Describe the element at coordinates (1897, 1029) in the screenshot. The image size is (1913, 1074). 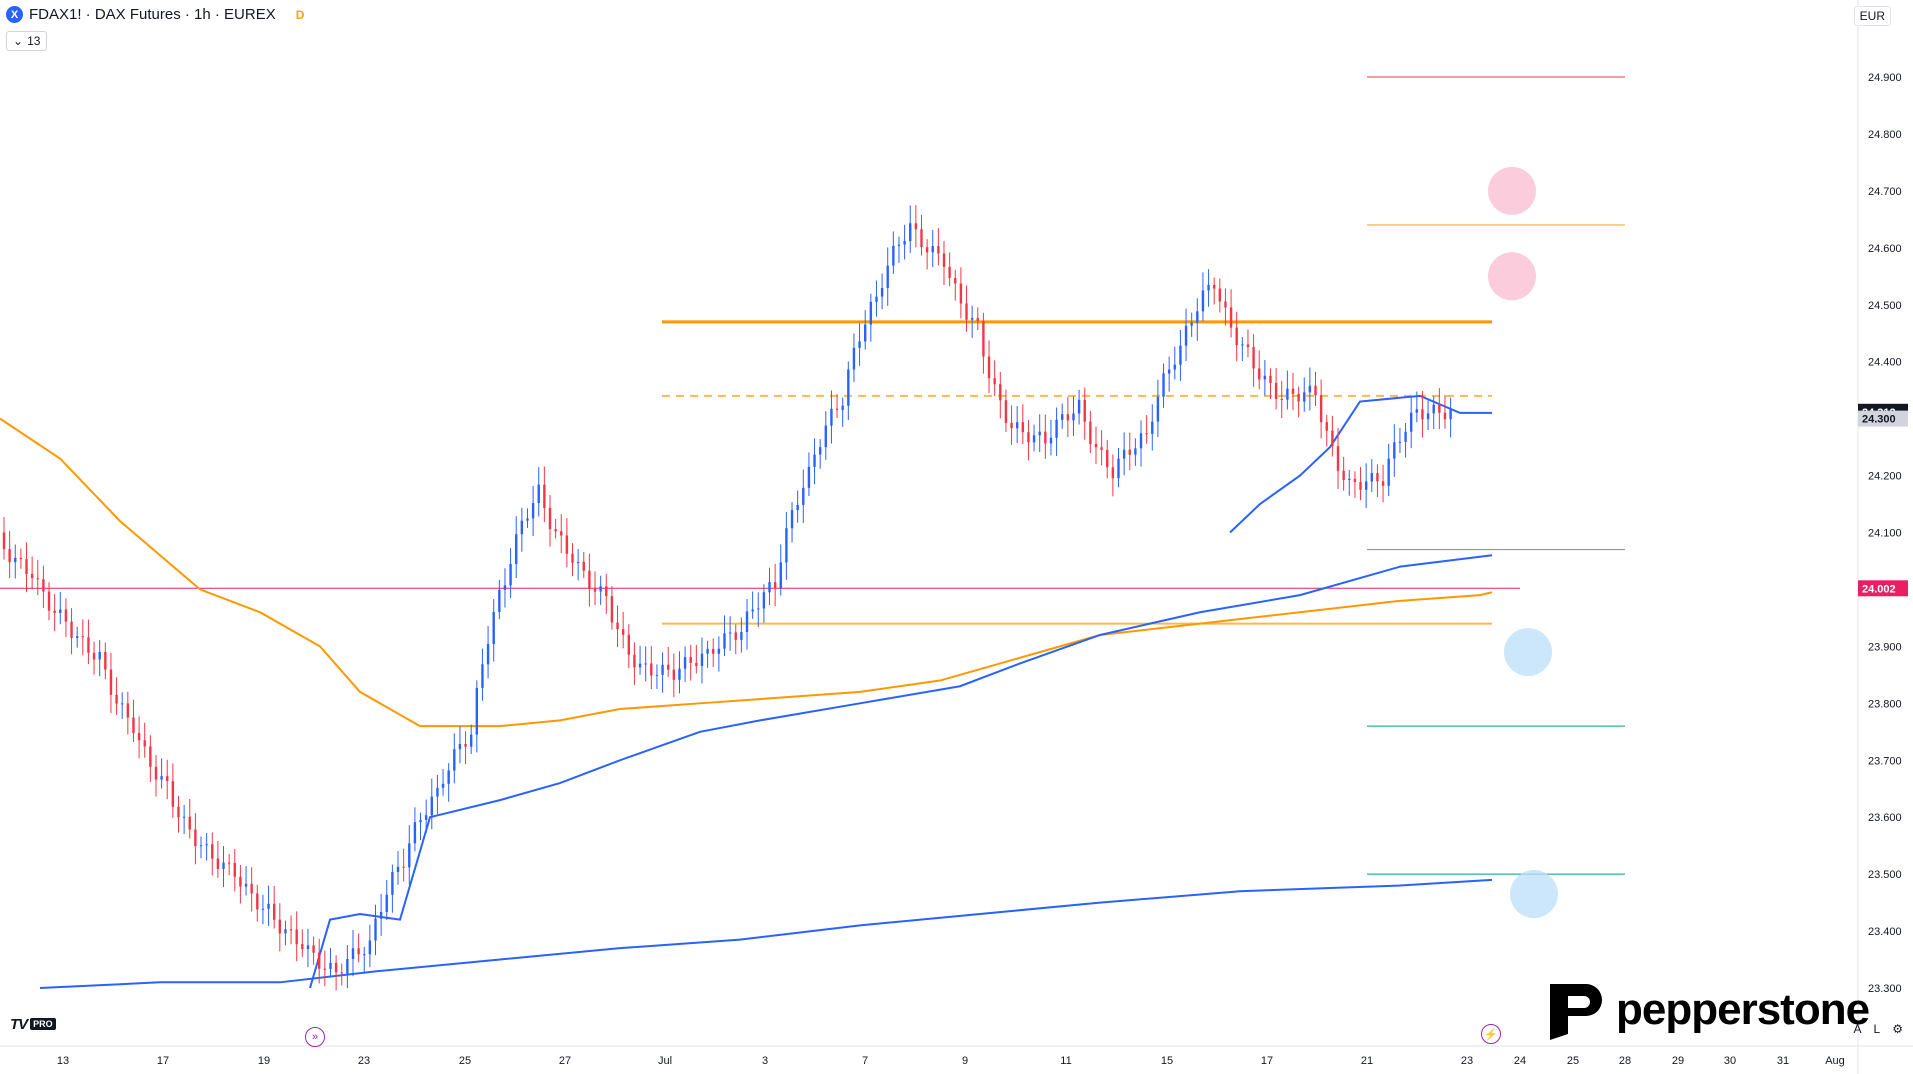
I see `settings-icon: ⚙` at that location.